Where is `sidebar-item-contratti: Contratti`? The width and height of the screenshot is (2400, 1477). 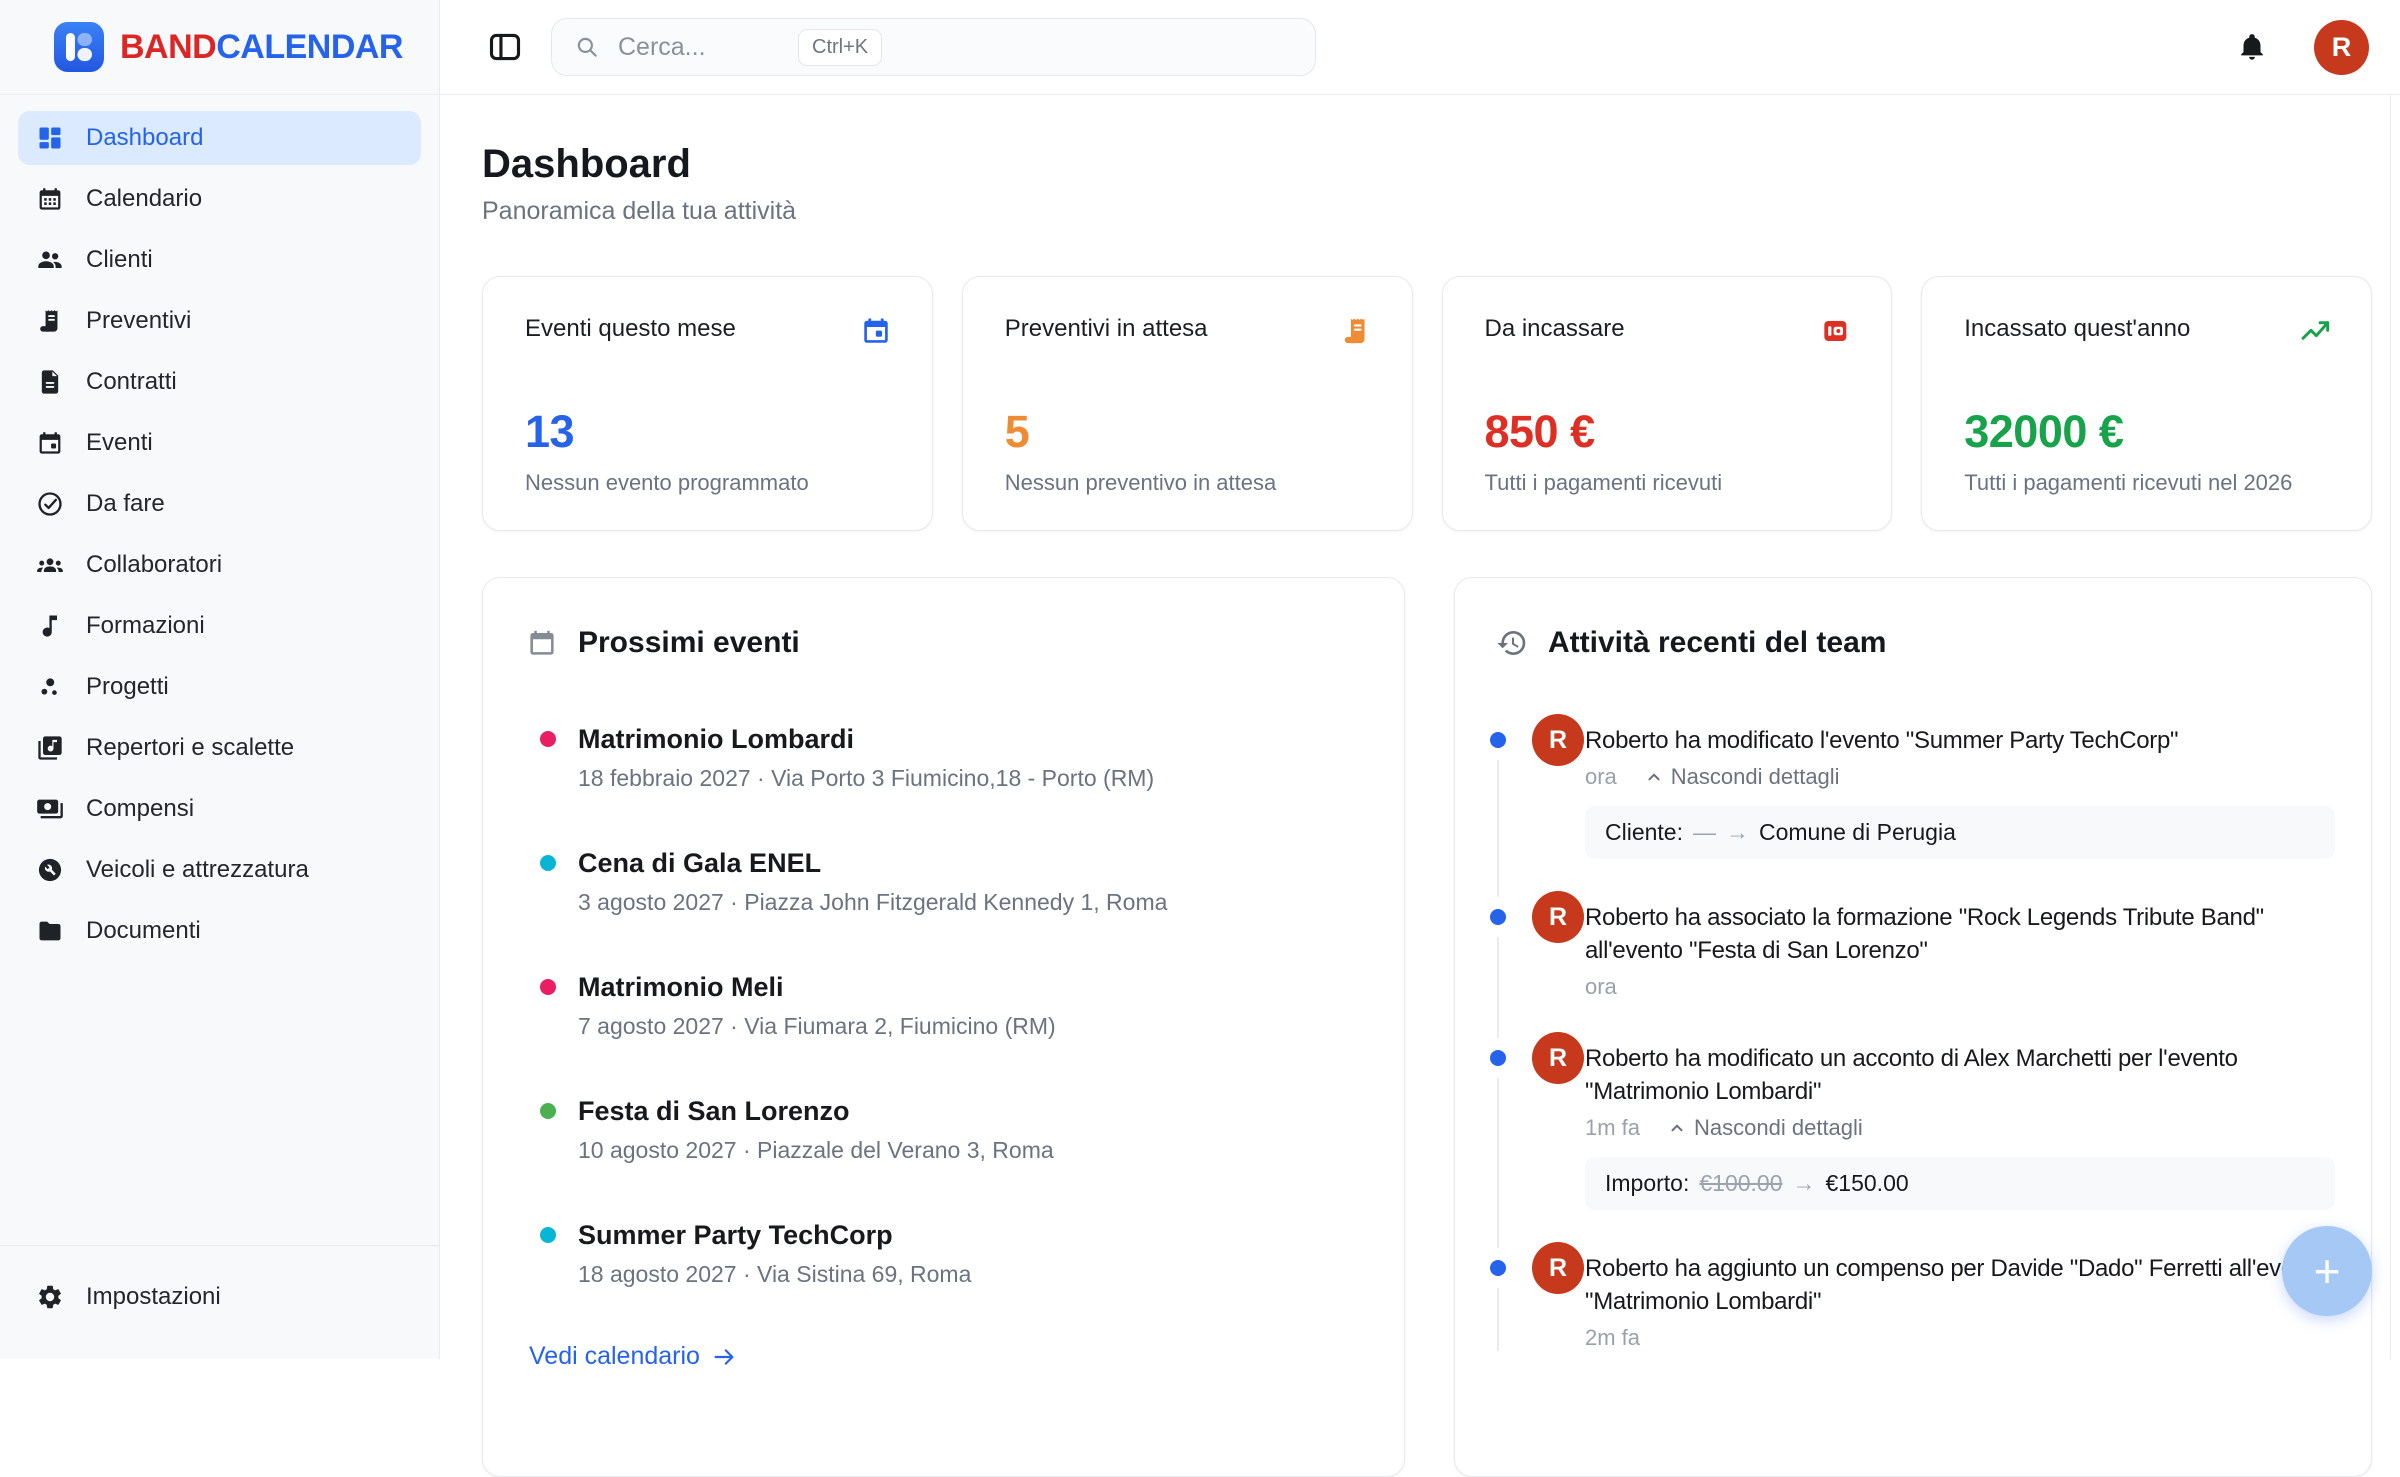 sidebar-item-contratti: Contratti is located at coordinates (219, 382).